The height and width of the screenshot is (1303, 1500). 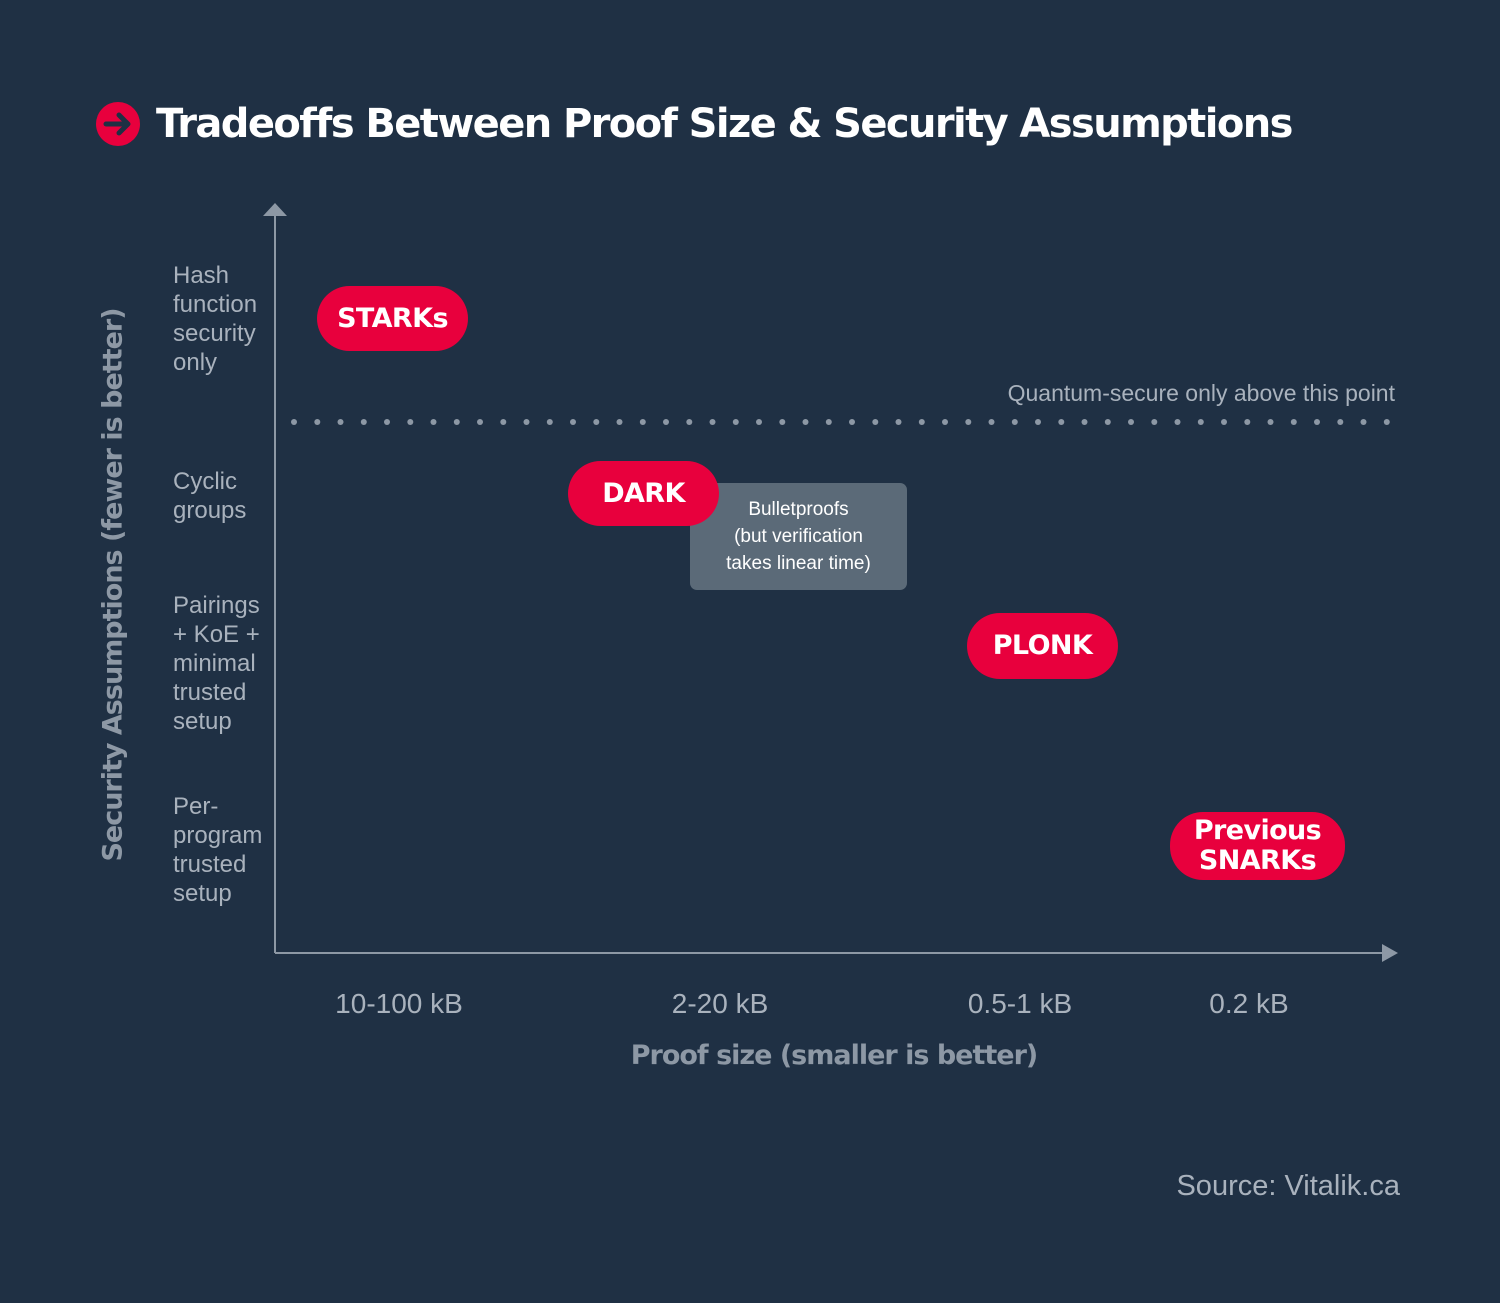 What do you see at coordinates (643, 493) in the screenshot?
I see `point-dark: DARK` at bounding box center [643, 493].